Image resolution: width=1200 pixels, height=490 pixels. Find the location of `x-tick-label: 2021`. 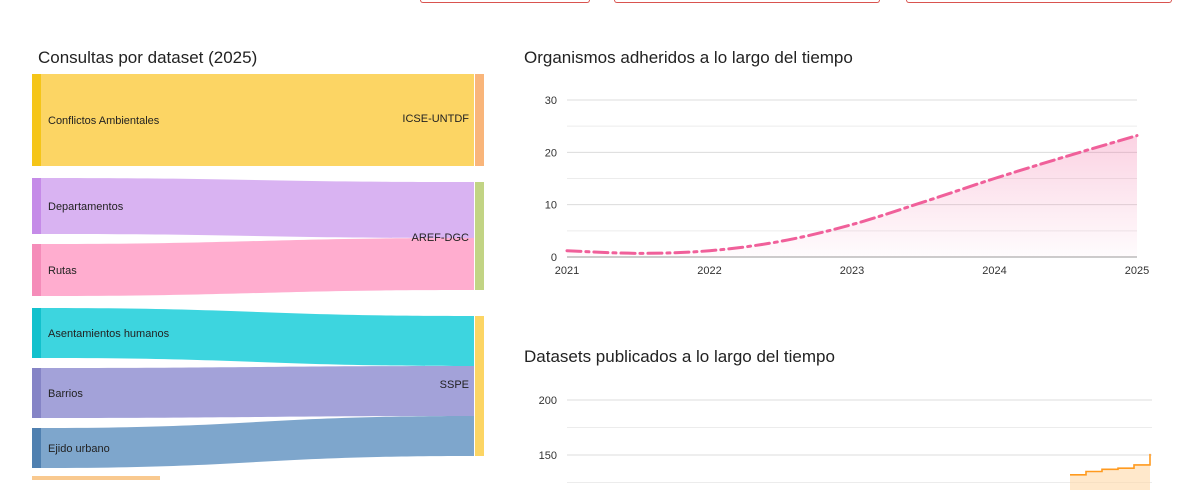

x-tick-label: 2021 is located at coordinates (567, 271).